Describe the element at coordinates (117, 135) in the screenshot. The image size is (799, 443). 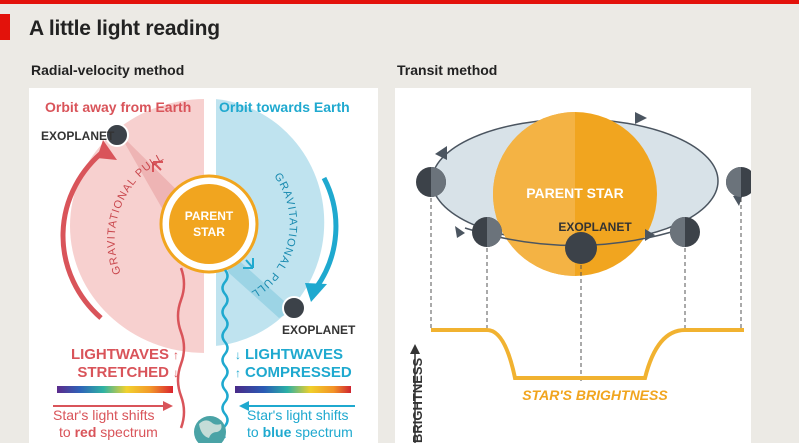
I see `exoplanet-top` at that location.